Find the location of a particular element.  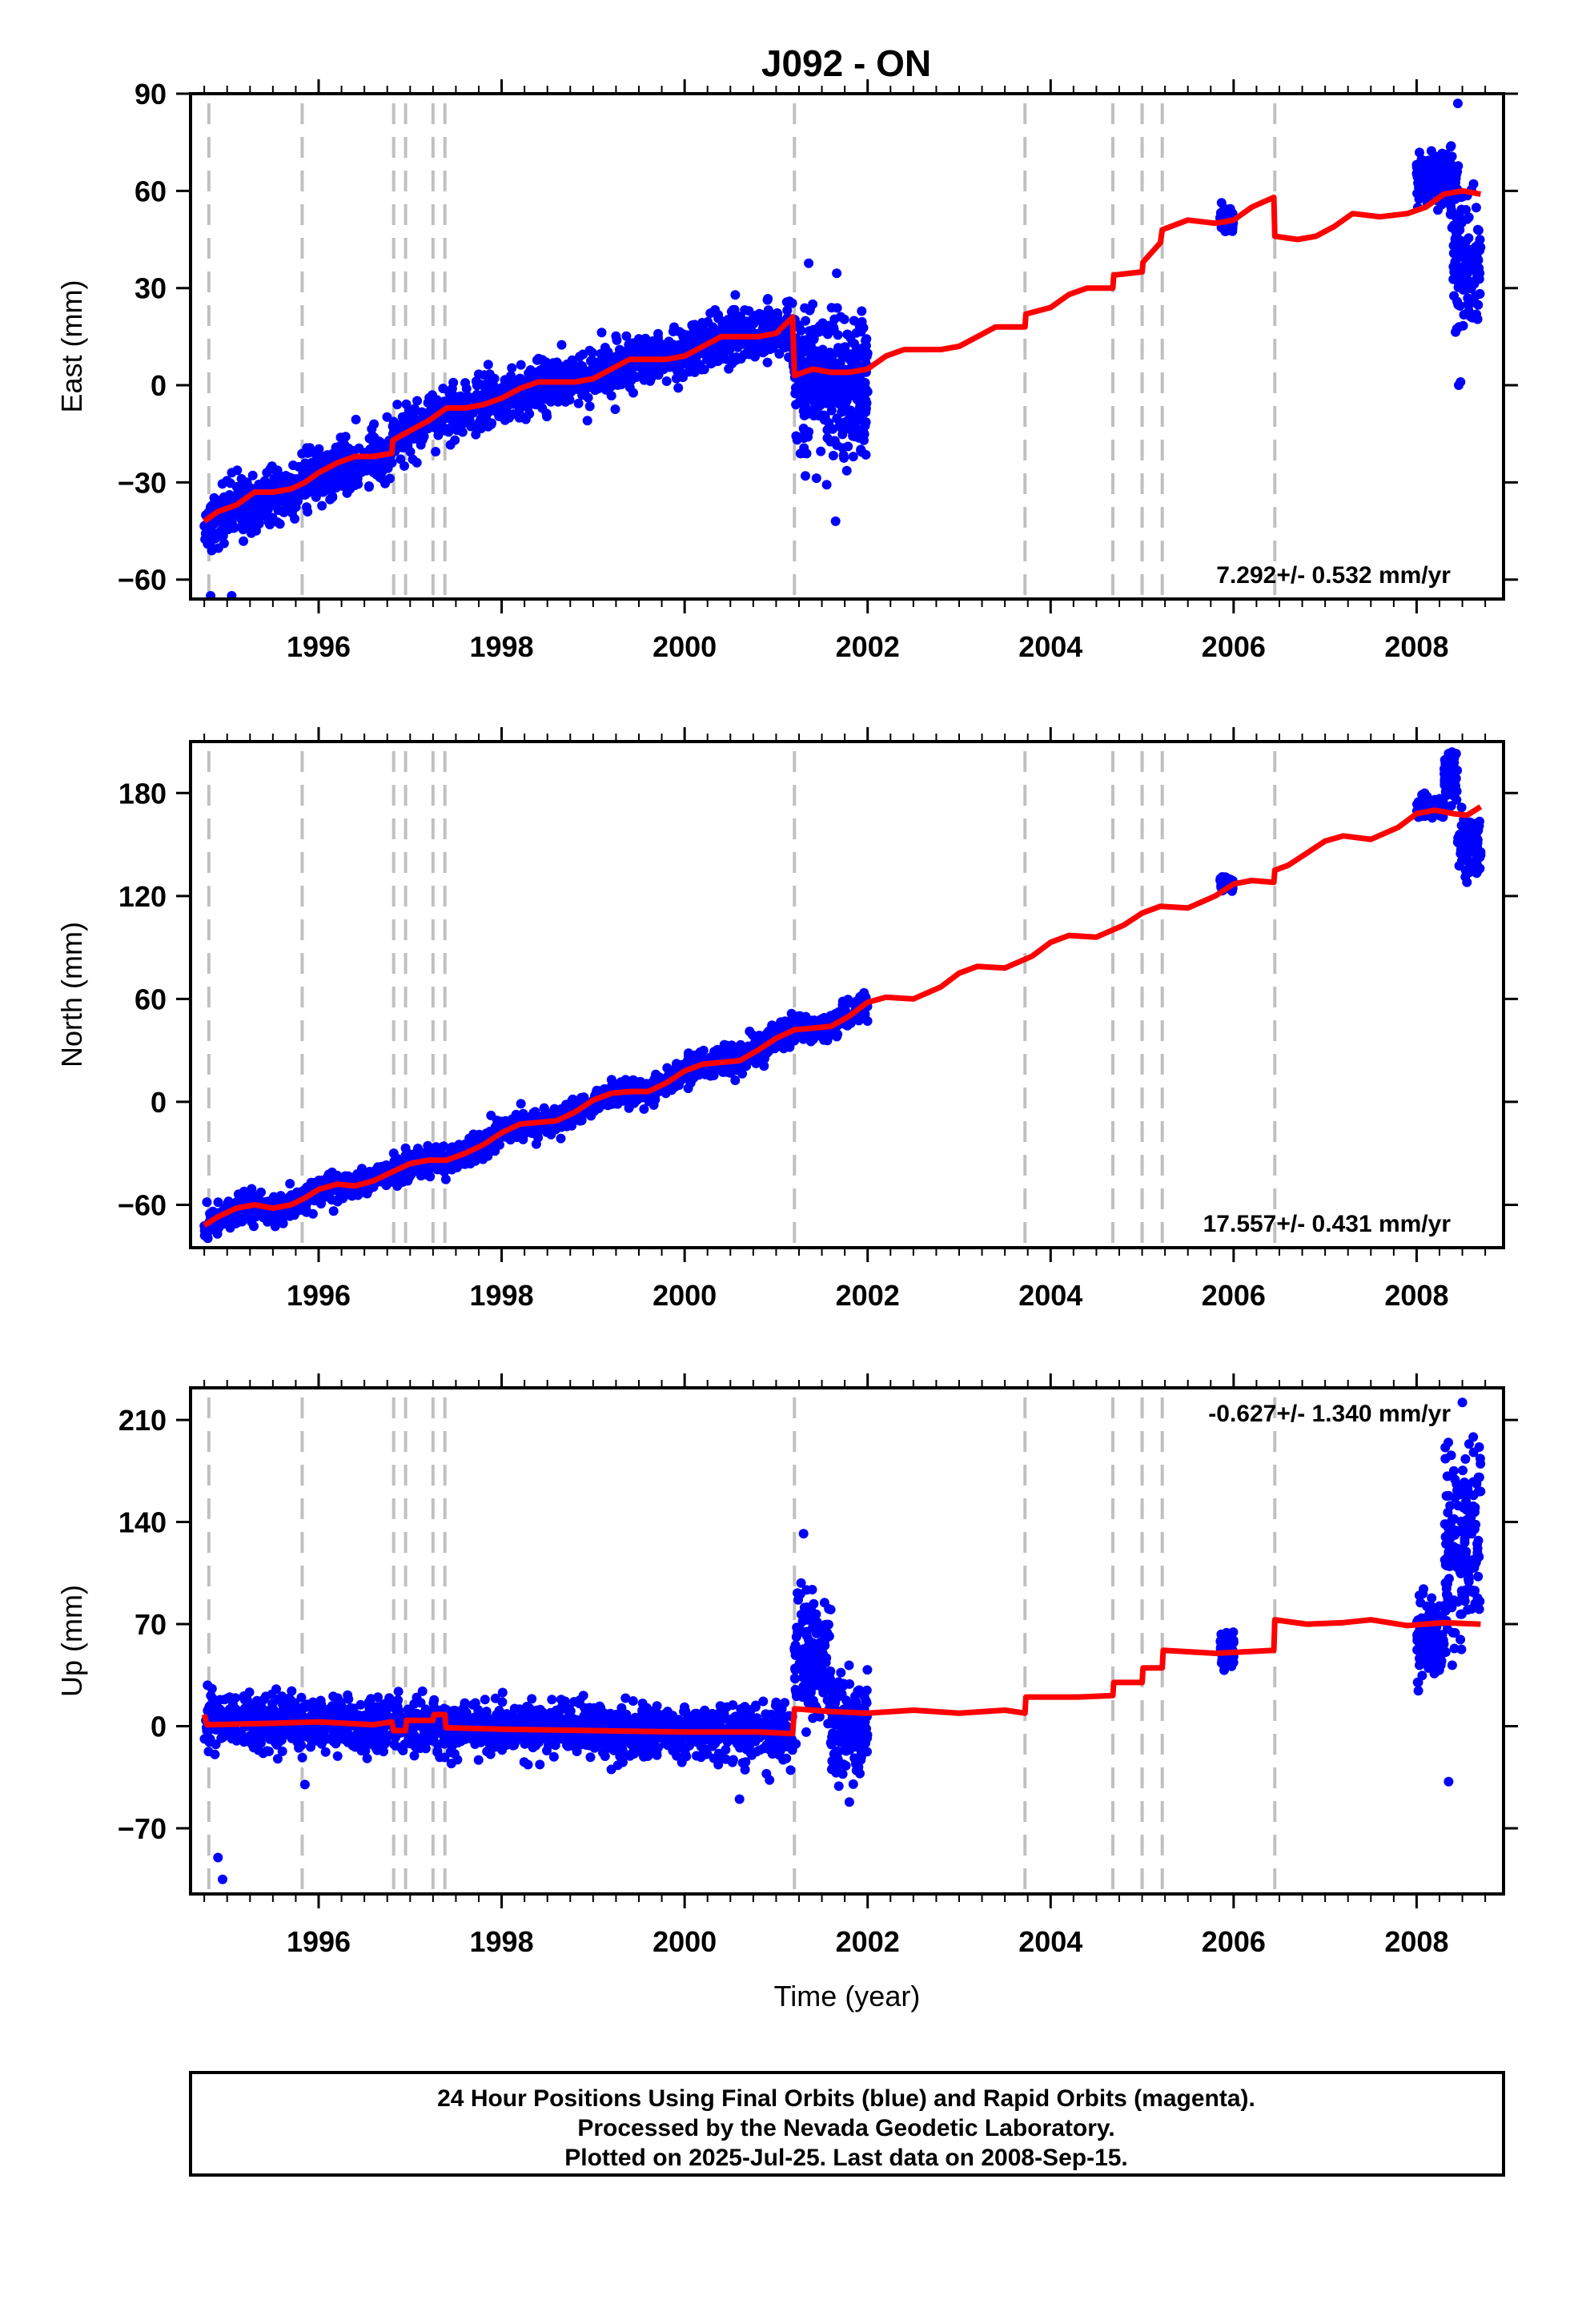

east-x-tick-label: 2002 is located at coordinates (868, 646).